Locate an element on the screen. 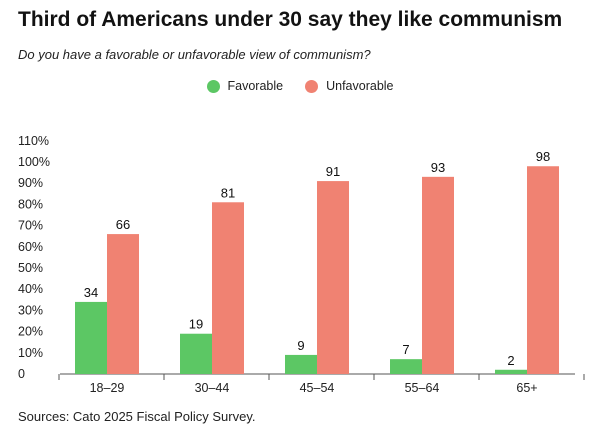  data-label-unfavorable: 66 is located at coordinates (123, 224).